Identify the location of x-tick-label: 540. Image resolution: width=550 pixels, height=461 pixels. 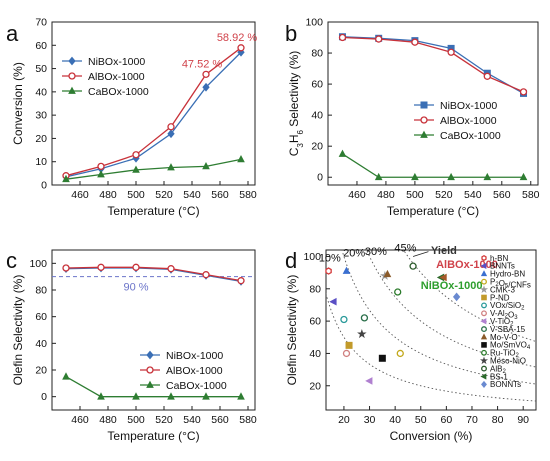
(473, 195).